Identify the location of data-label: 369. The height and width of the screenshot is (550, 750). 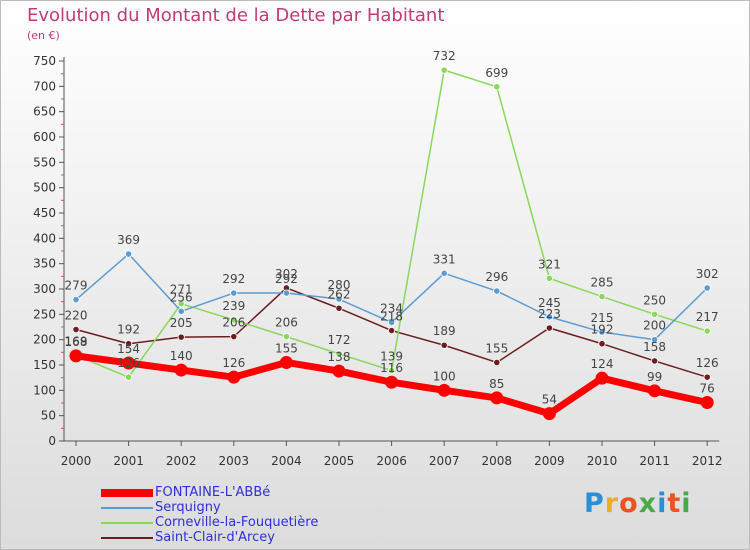
(128, 240).